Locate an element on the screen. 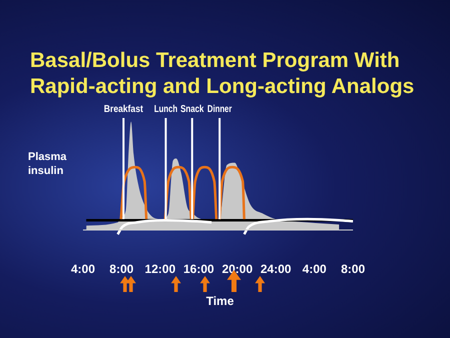  x-tick-label: 20:00 is located at coordinates (237, 269).